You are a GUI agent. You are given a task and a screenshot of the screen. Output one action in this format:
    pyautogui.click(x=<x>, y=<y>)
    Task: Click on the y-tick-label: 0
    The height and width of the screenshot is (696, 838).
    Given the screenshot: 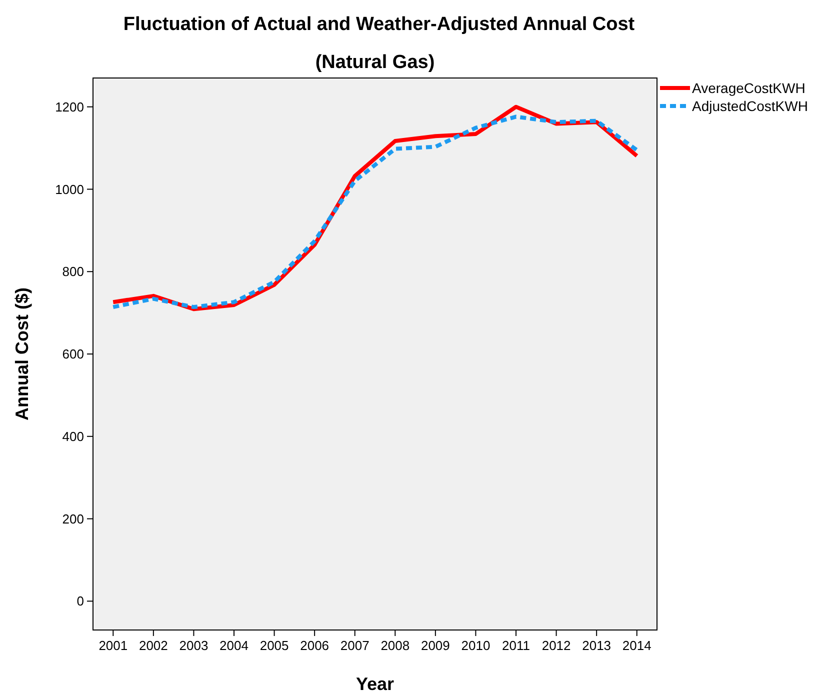 What is the action you would take?
    pyautogui.click(x=80, y=601)
    